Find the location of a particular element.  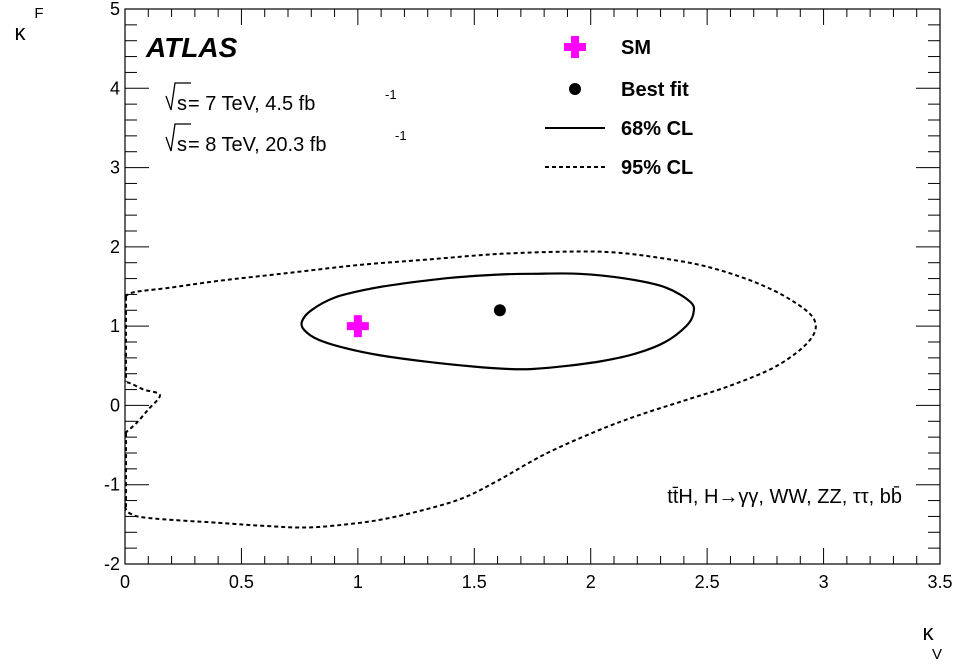

legend-best-fit-label: Best fit is located at coordinates (655, 90).